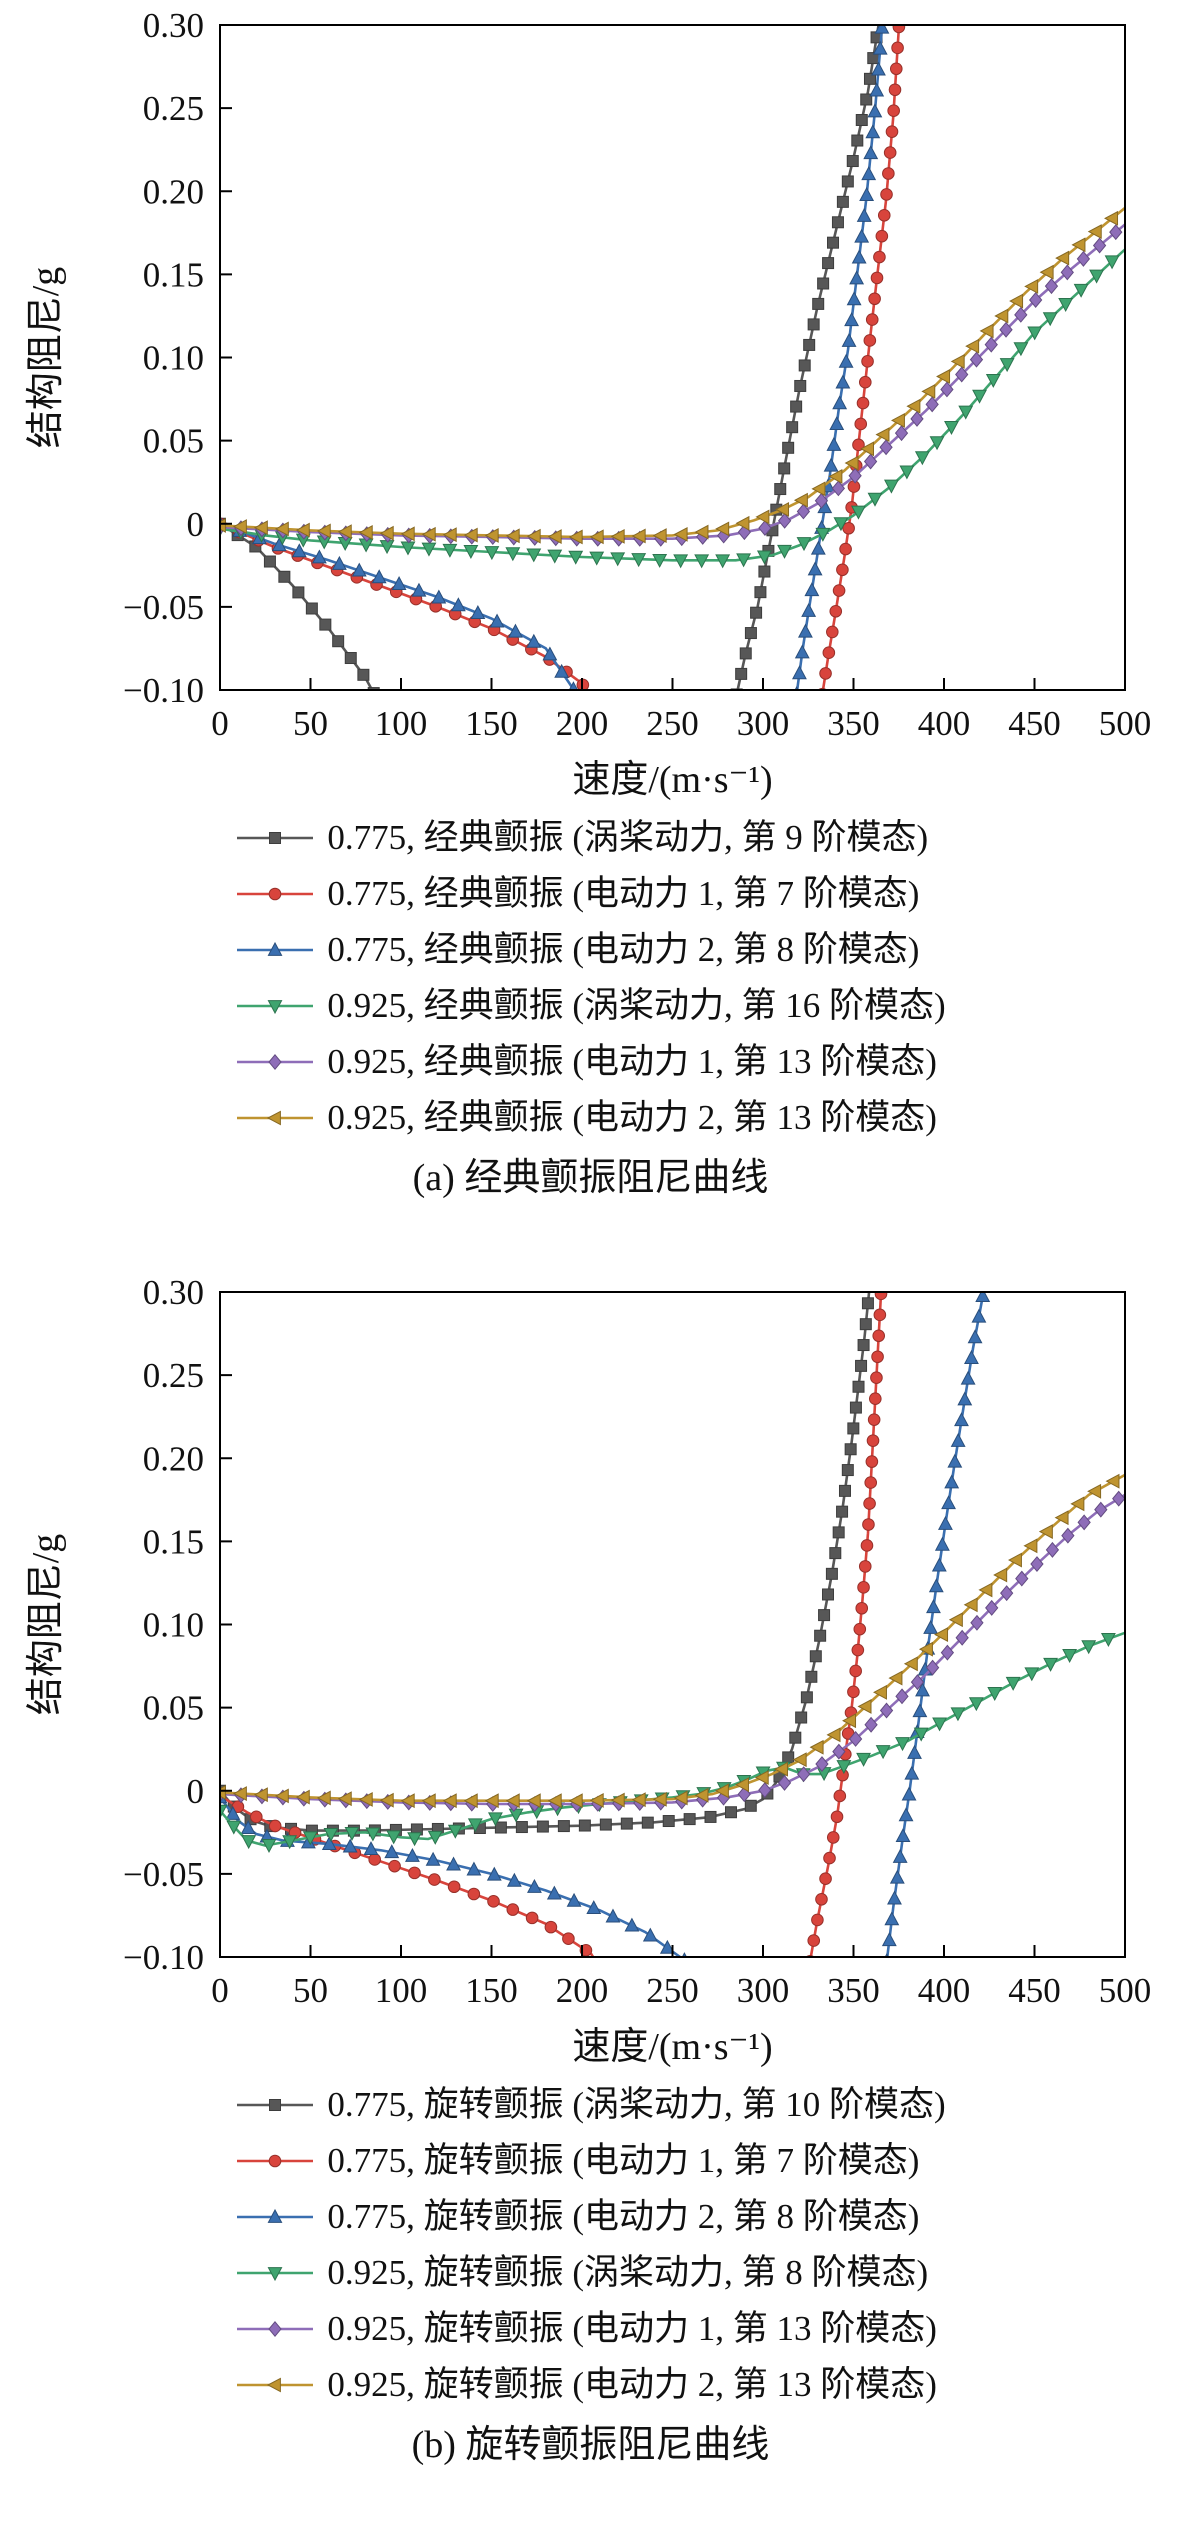  Describe the element at coordinates (173, 191) in the screenshot. I see `y-tick-label: 0.20` at that location.